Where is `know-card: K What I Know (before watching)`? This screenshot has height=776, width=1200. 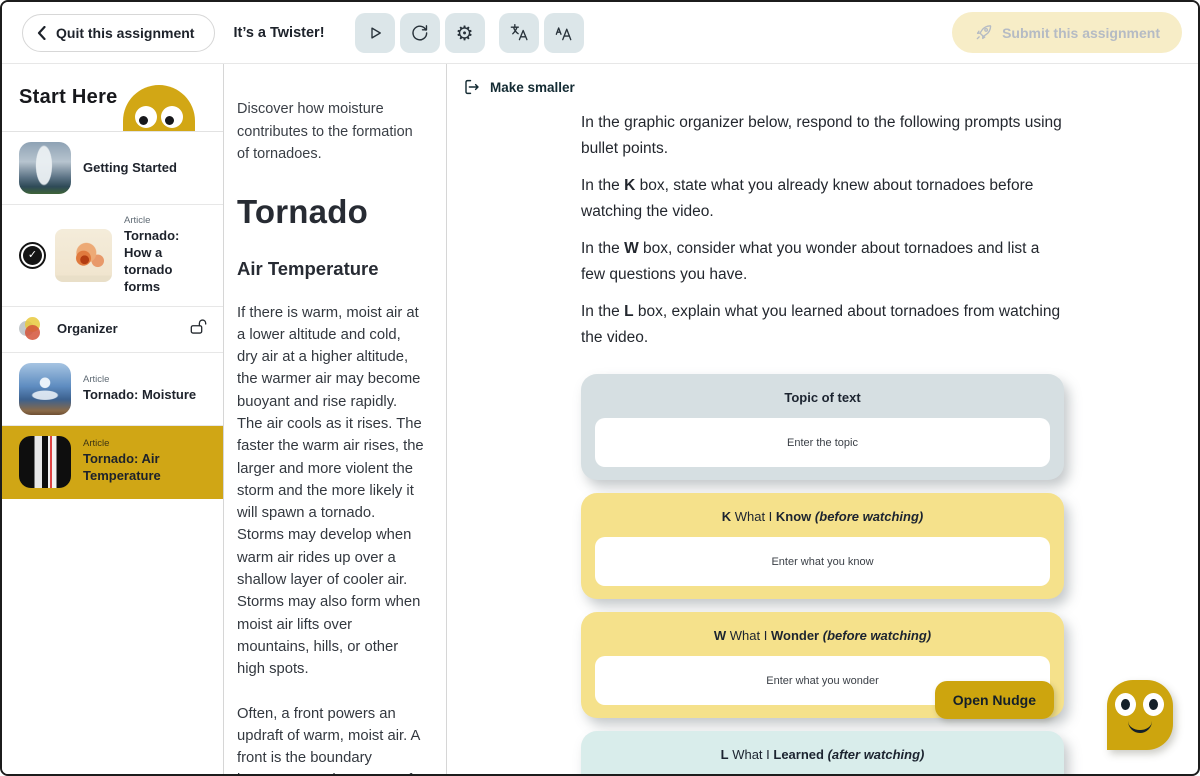
know-card: K What I Know (before watching) is located at coordinates (822, 546).